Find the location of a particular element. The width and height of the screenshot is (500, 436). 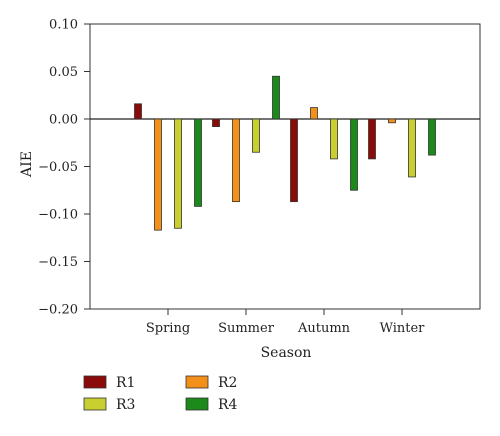

y-tick-label: −0.20 is located at coordinates (58, 310).